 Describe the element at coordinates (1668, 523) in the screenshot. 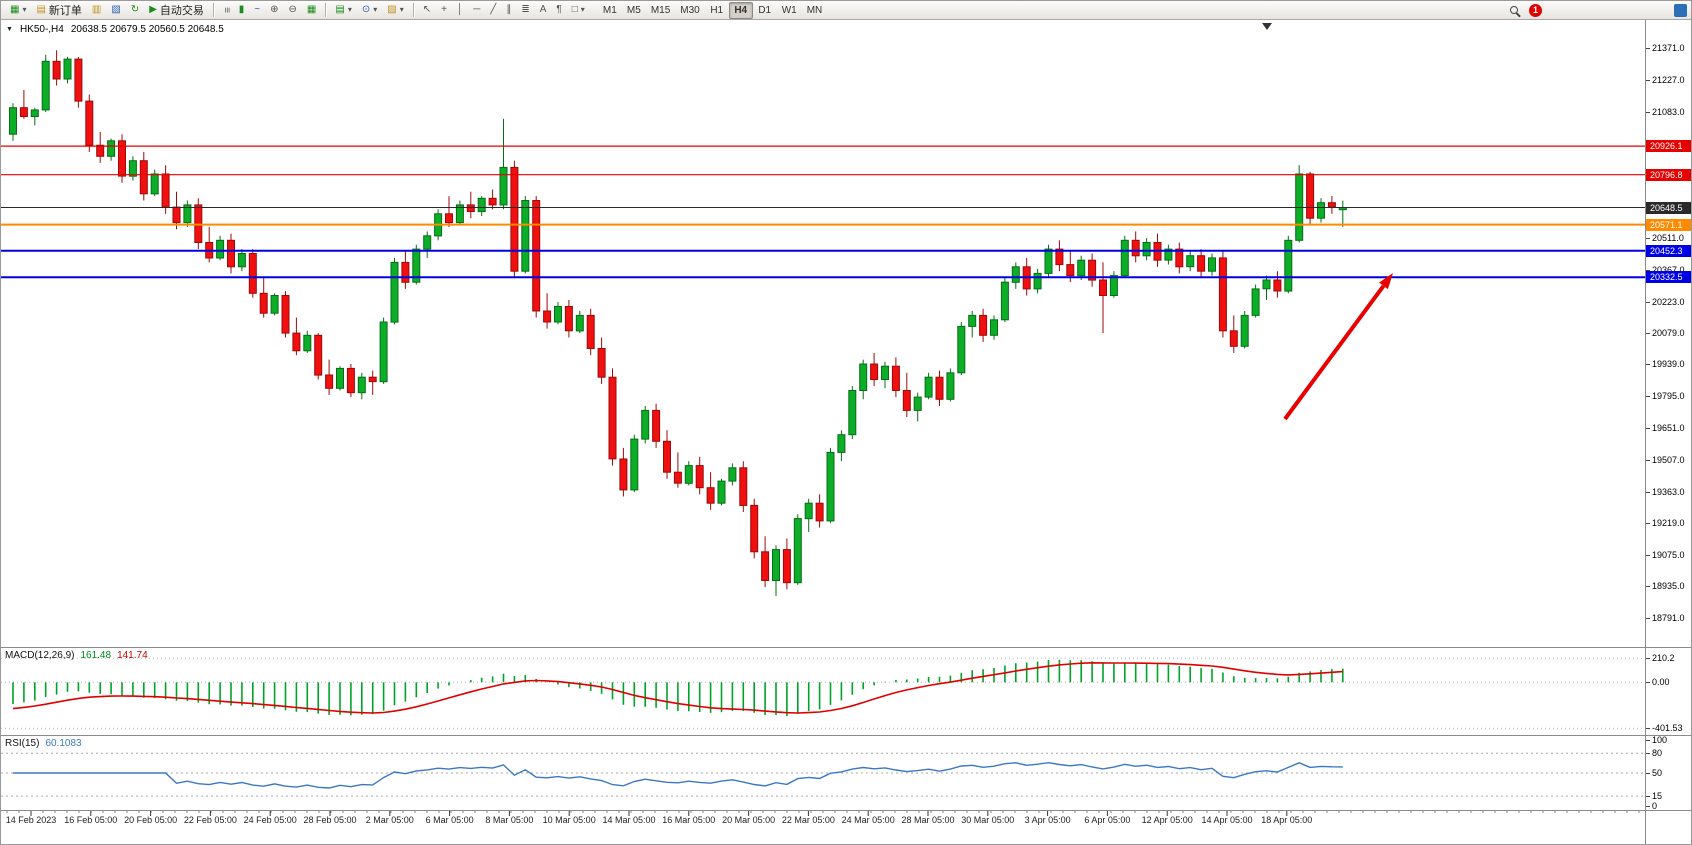

I see `price-tick-label: 19219.0` at that location.